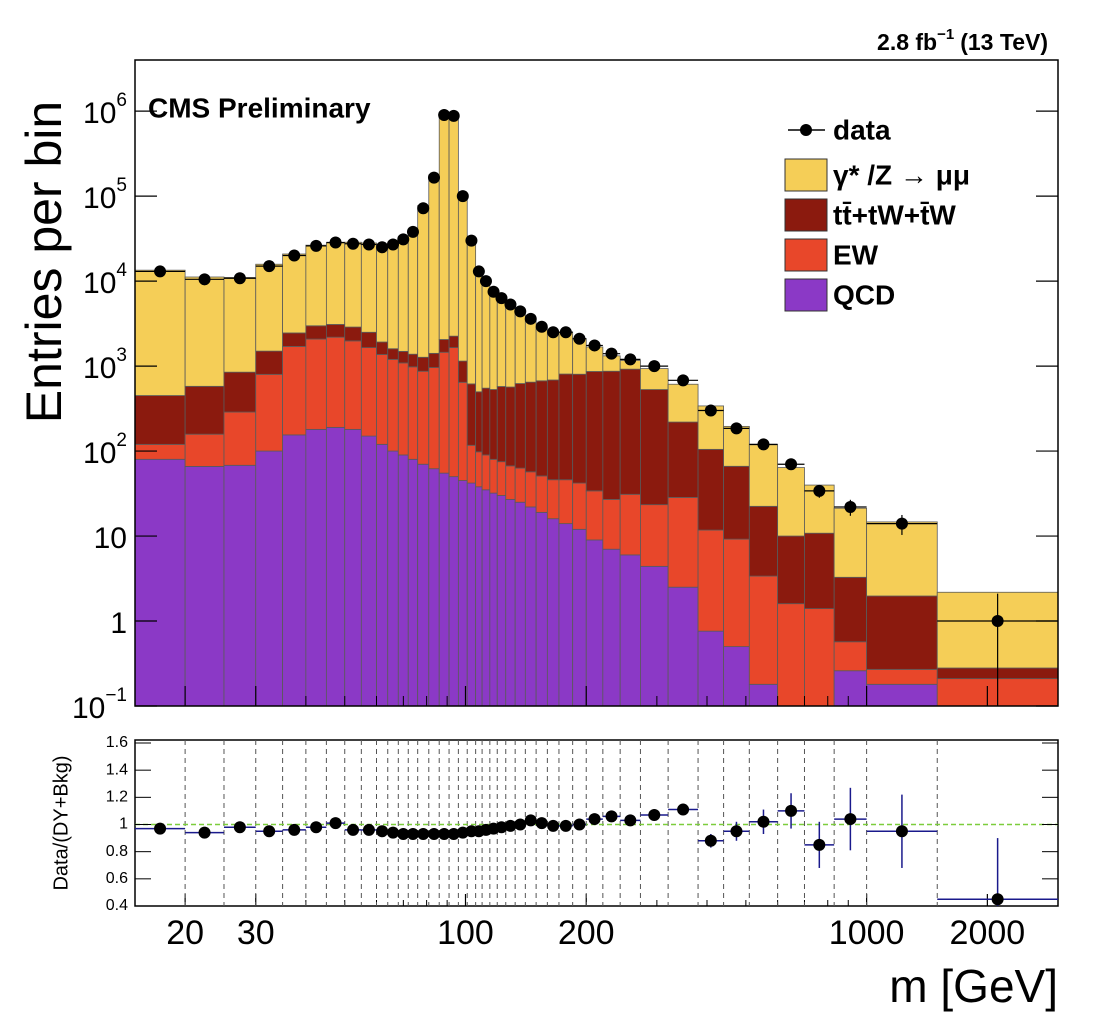 The width and height of the screenshot is (1096, 1034). I want to click on y-tick-label: 10³, so click(105, 365).